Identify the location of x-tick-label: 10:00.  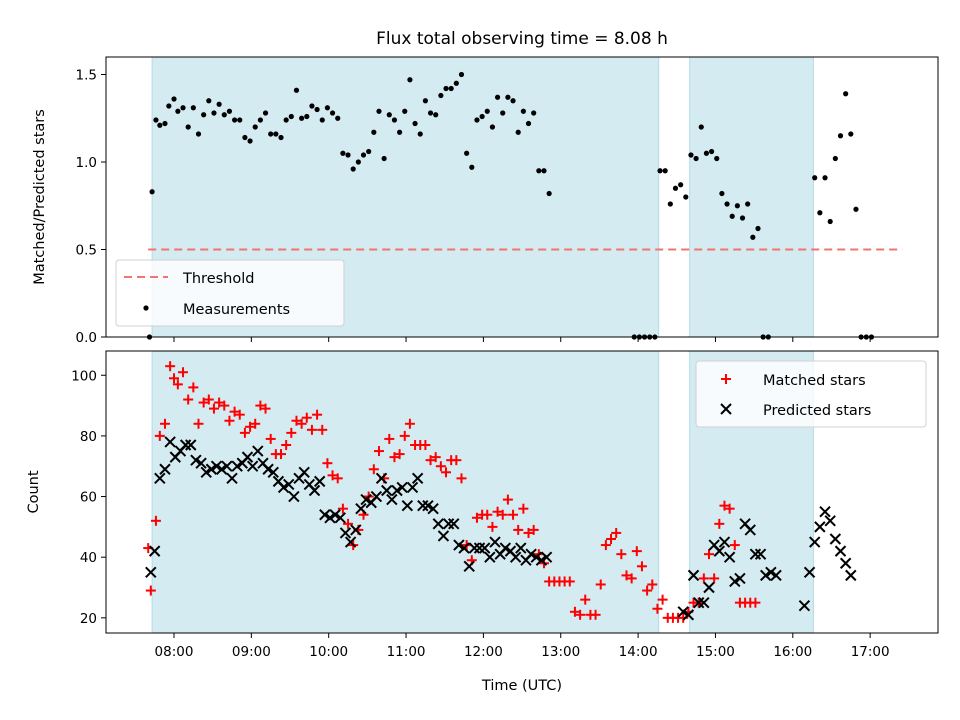
(328, 652).